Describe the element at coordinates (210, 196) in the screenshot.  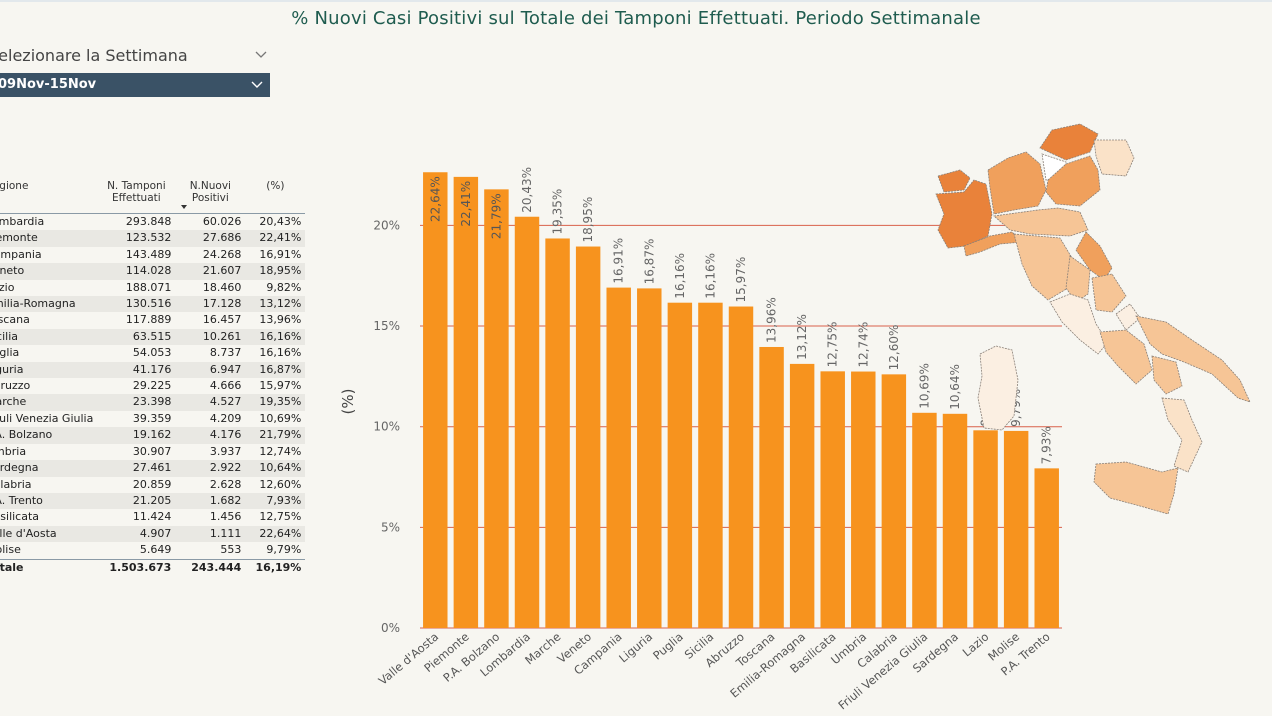
I see `column-header-positivi: N.Nuovi Positivi` at that location.